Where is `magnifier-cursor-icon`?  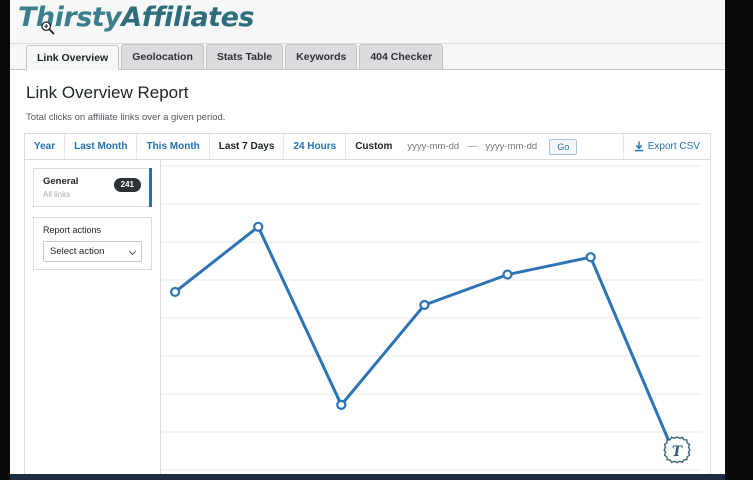
magnifier-cursor-icon is located at coordinates (48, 28).